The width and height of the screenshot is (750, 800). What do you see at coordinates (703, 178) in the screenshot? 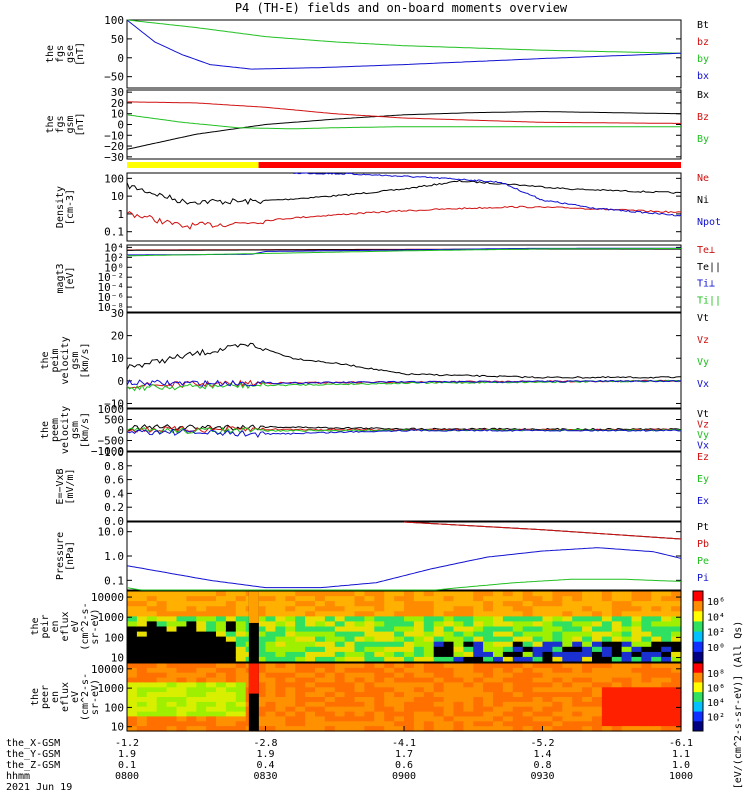
I see `legend-ne: Ne` at bounding box center [703, 178].